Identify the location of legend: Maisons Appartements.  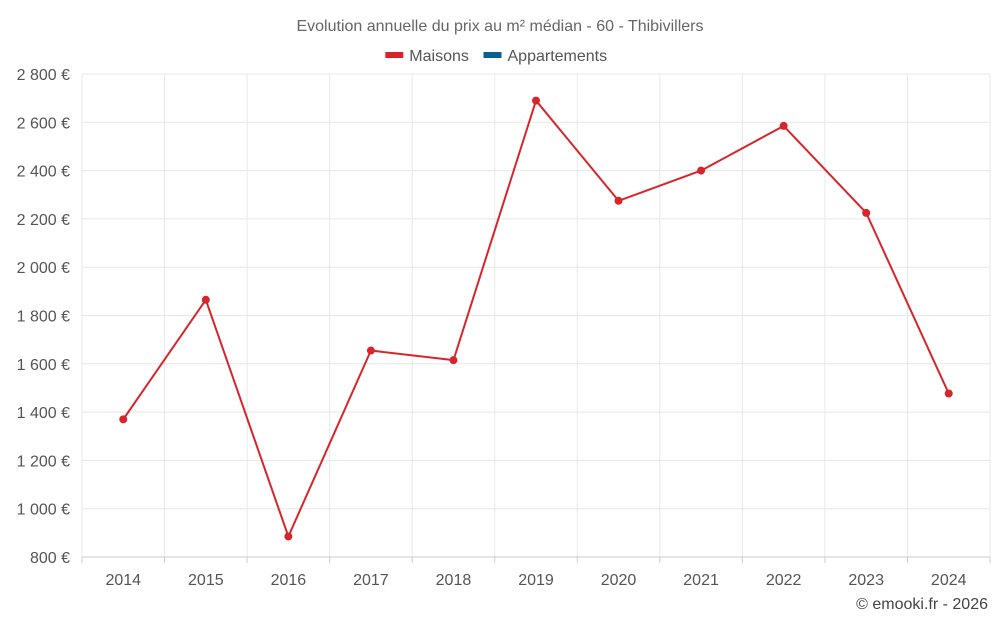
(496, 56).